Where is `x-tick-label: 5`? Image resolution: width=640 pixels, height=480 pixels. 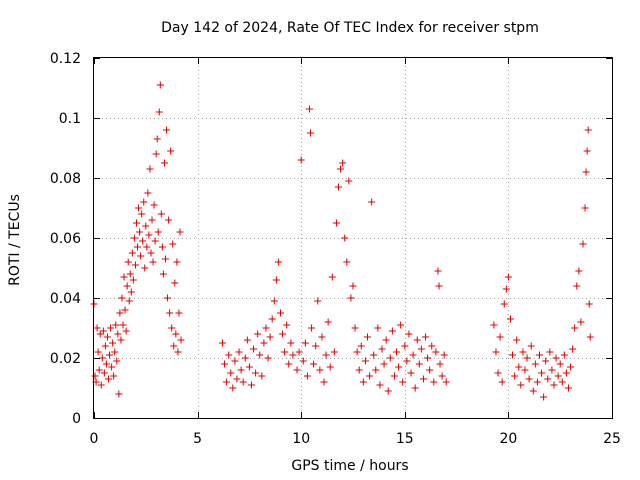 x-tick-label: 5 is located at coordinates (197, 439).